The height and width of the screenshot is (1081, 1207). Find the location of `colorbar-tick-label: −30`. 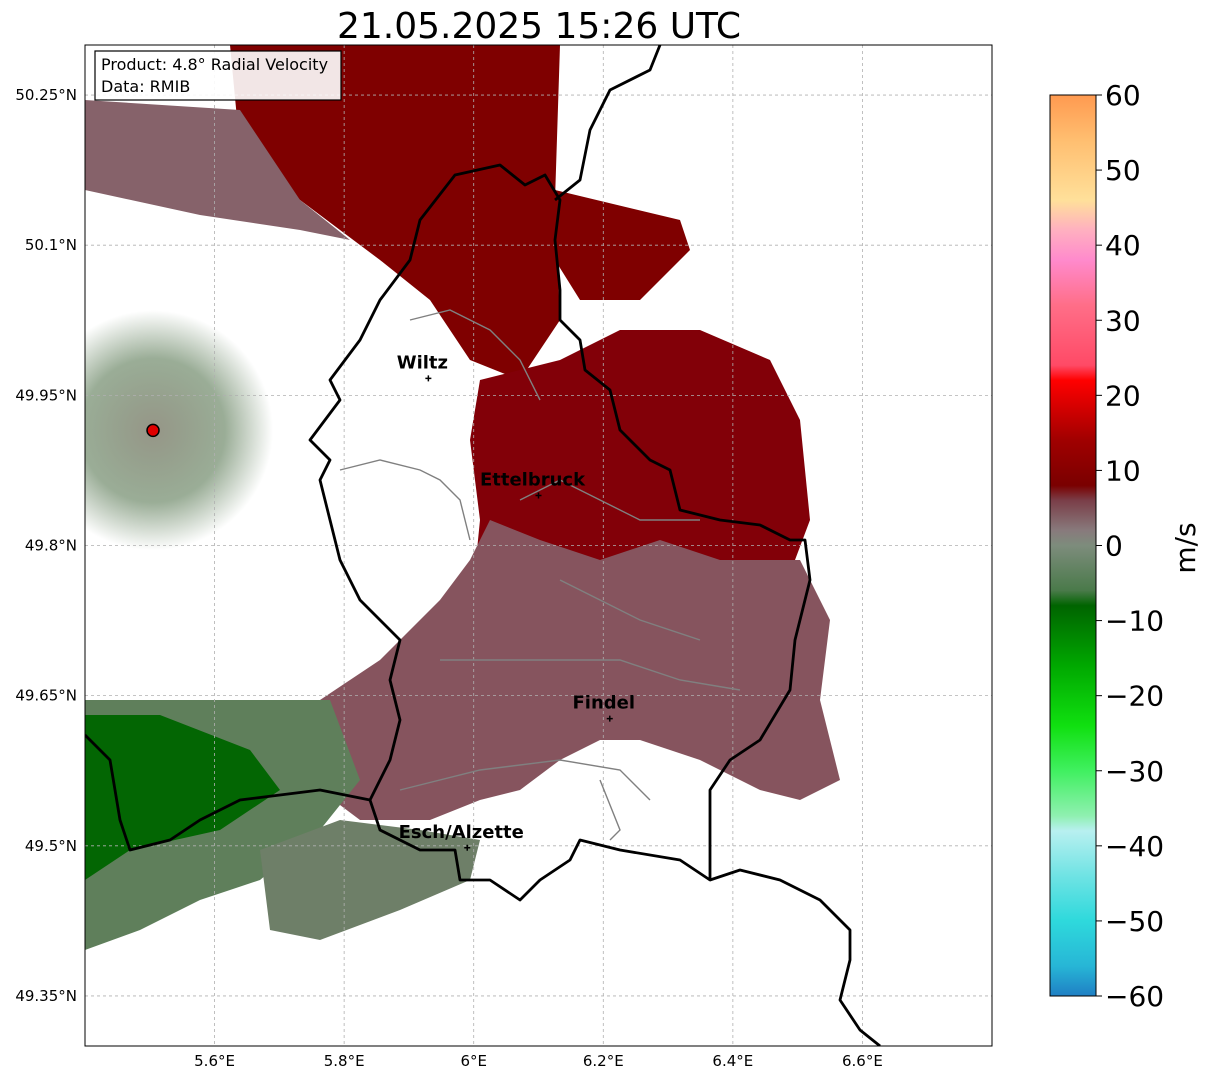

colorbar-tick-label: −30 is located at coordinates (1134, 771).